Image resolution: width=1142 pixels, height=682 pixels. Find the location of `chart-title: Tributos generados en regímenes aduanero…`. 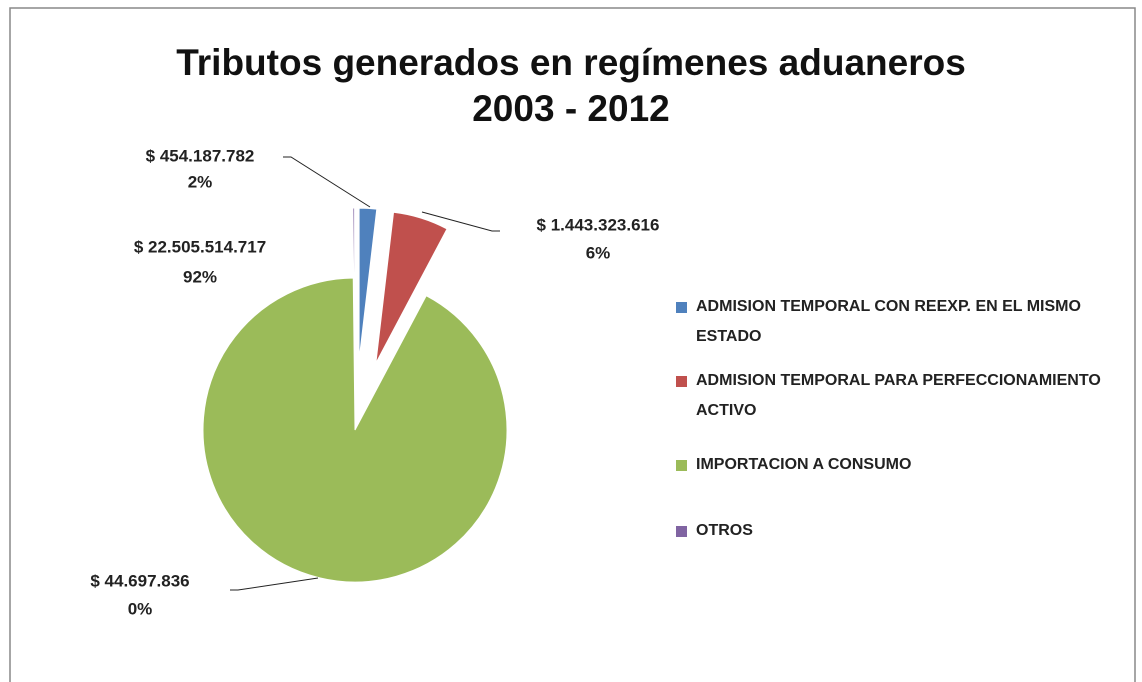

chart-title: Tributos generados en regímenes aduanero… is located at coordinates (571, 85).